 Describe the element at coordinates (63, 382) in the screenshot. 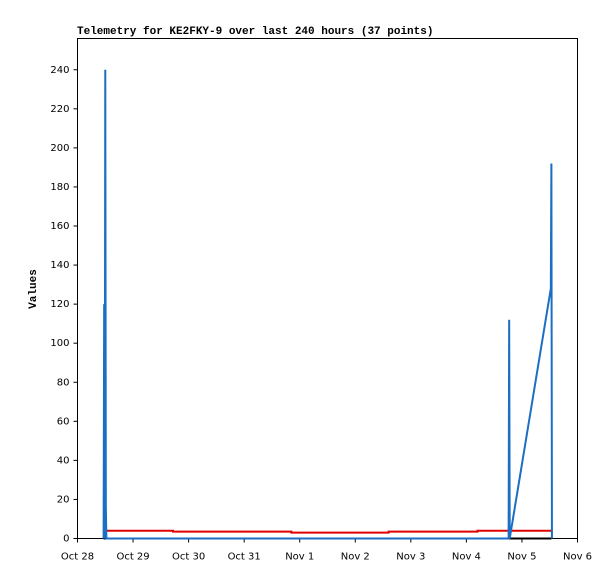

I see `y-tick-label: 80` at that location.